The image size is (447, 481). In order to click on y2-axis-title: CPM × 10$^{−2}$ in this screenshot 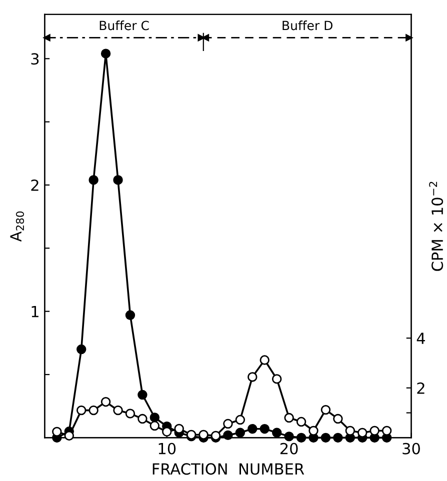, I will do `click(436, 226)`.